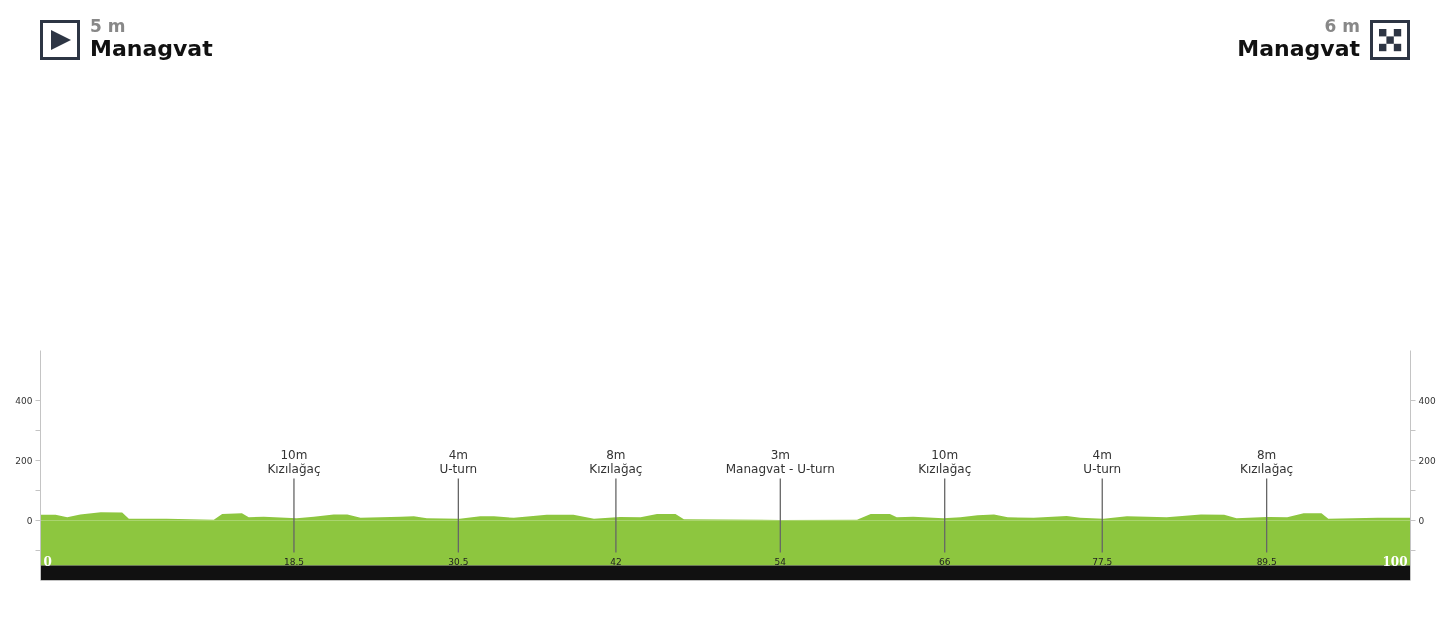  I want to click on y-tick-label: 0, so click(29, 521).